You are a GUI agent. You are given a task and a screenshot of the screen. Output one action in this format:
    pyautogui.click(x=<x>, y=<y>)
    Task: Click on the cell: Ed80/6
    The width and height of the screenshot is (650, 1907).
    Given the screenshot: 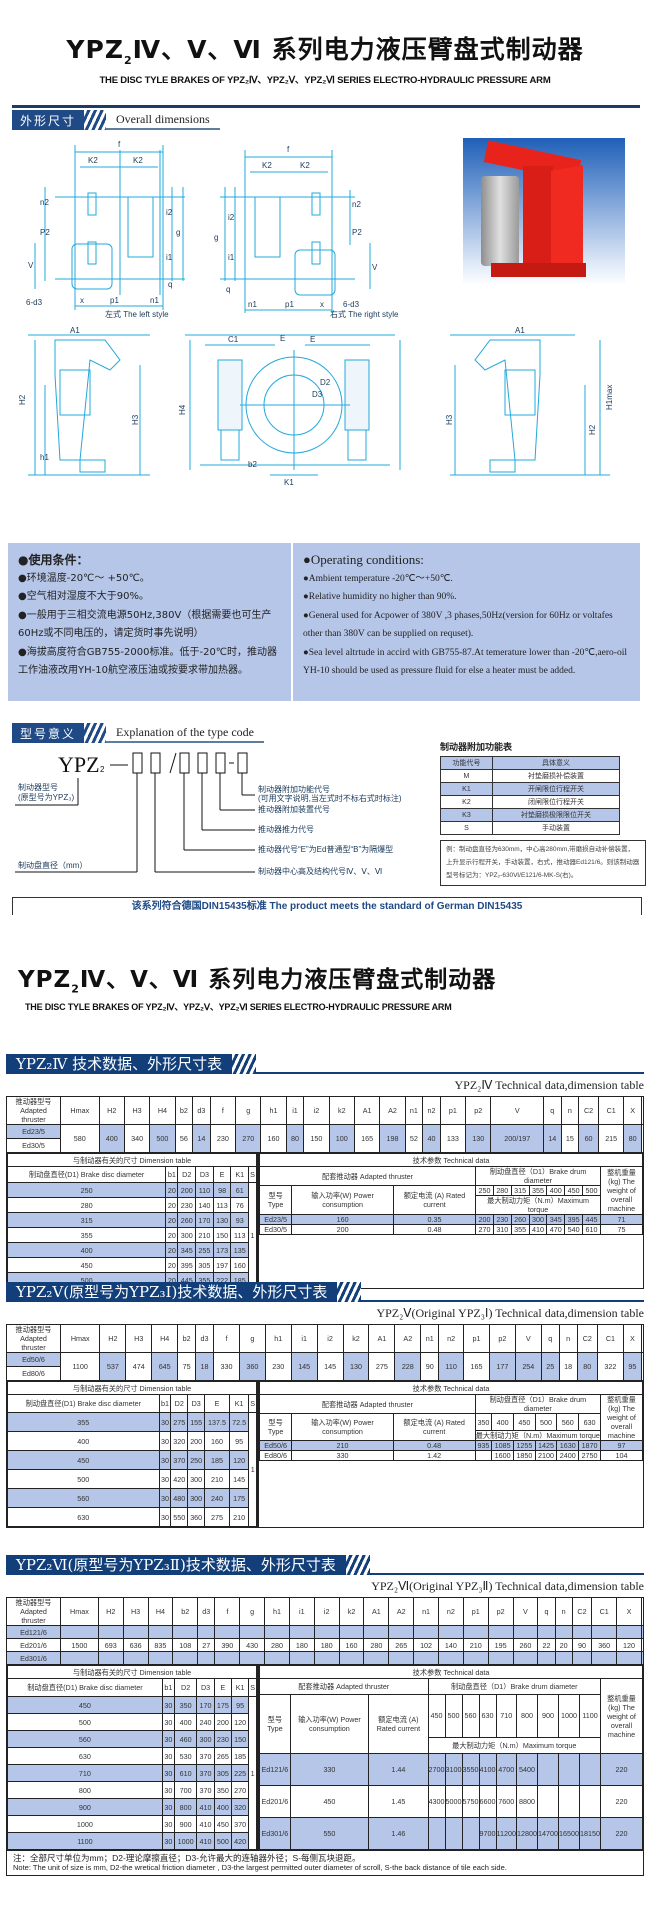 What is the action you would take?
    pyautogui.click(x=275, y=1455)
    